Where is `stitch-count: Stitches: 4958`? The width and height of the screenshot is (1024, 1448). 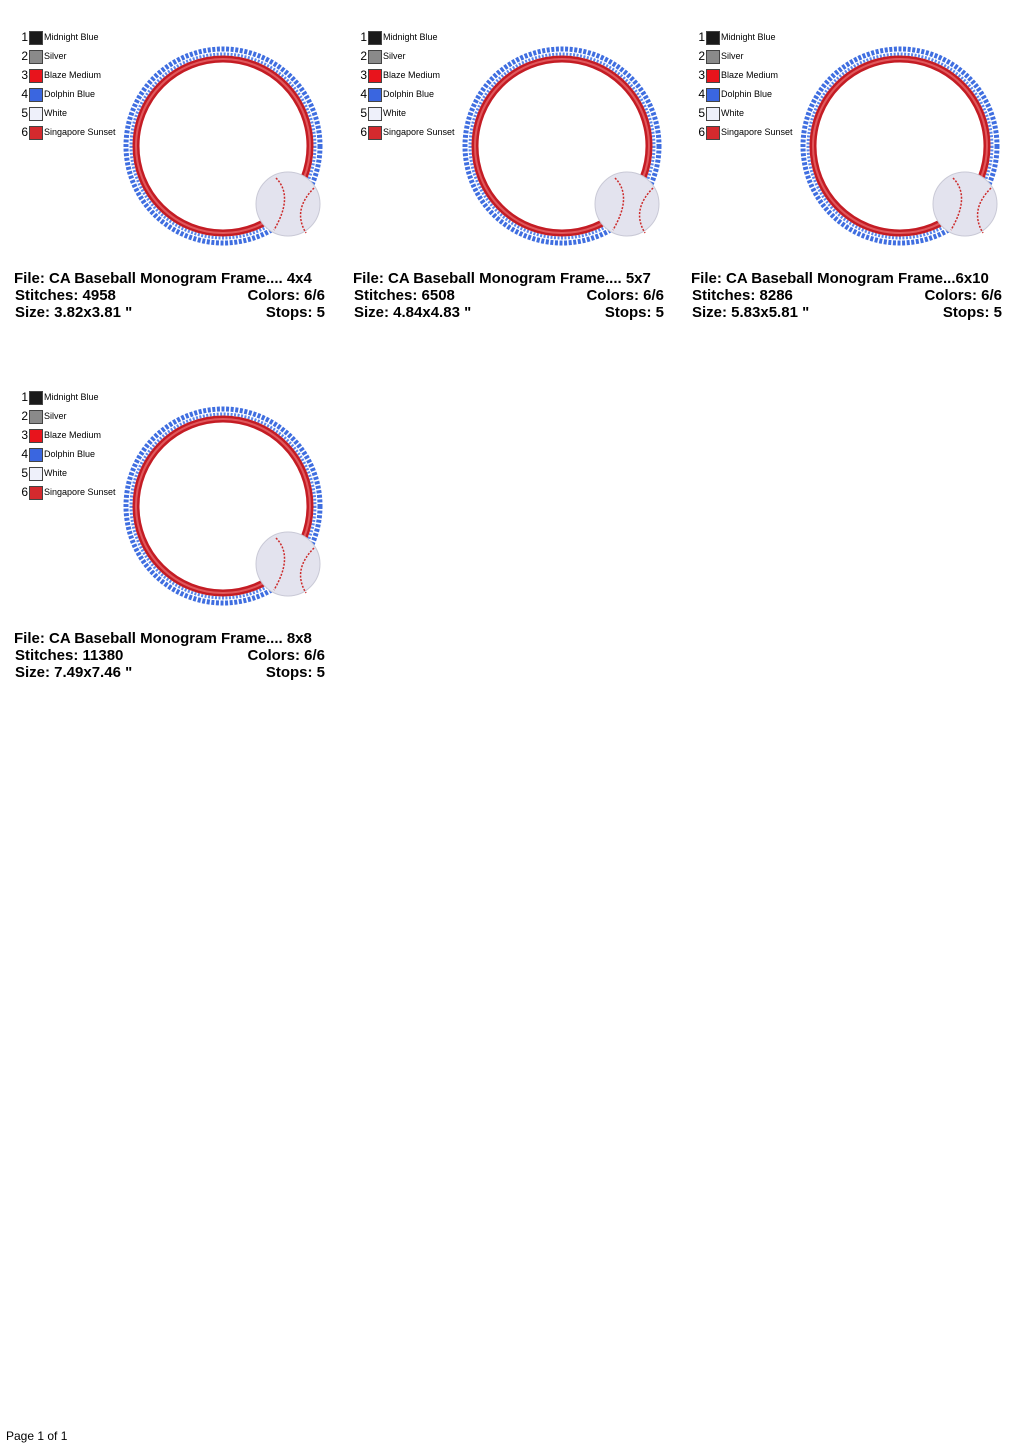
stitch-count: Stitches: 4958 is located at coordinates (65, 295).